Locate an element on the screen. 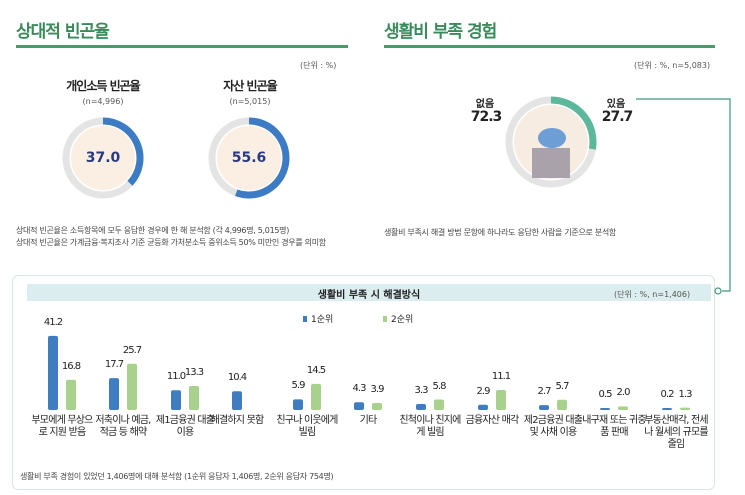 Image resolution: width=745 pixels, height=495 pixels. data-label-1-4: 5.9 is located at coordinates (298, 386).